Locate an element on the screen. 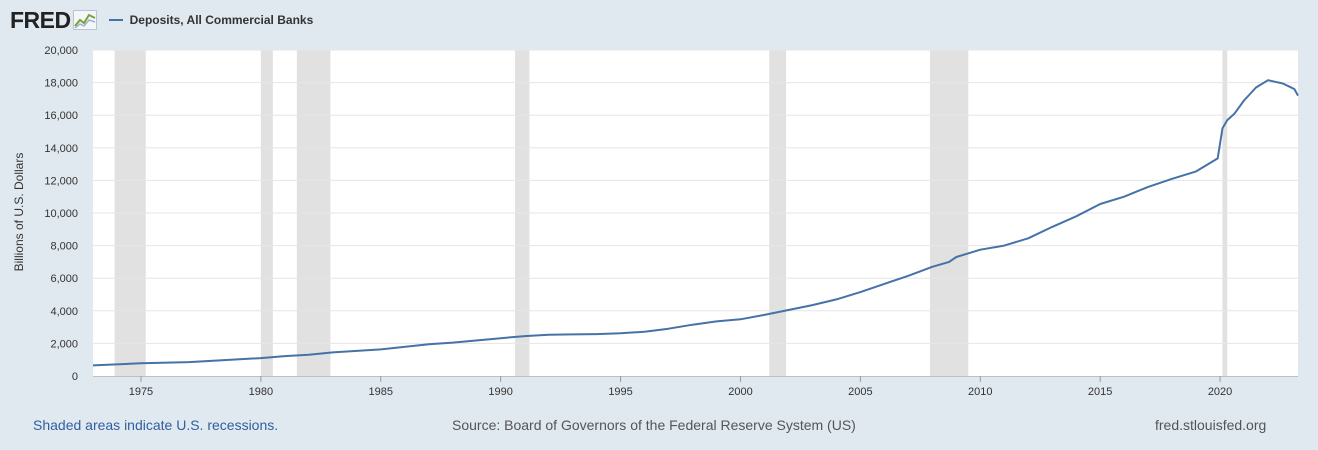 The width and height of the screenshot is (1318, 450). x-tick-label: 2010 is located at coordinates (980, 392).